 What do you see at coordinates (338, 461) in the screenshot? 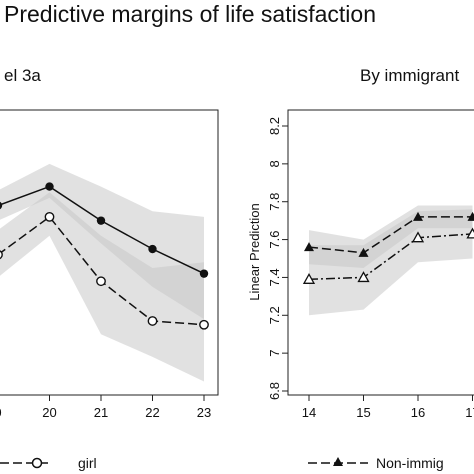
I see `legend-swatch-non-immig-marker` at bounding box center [338, 461].